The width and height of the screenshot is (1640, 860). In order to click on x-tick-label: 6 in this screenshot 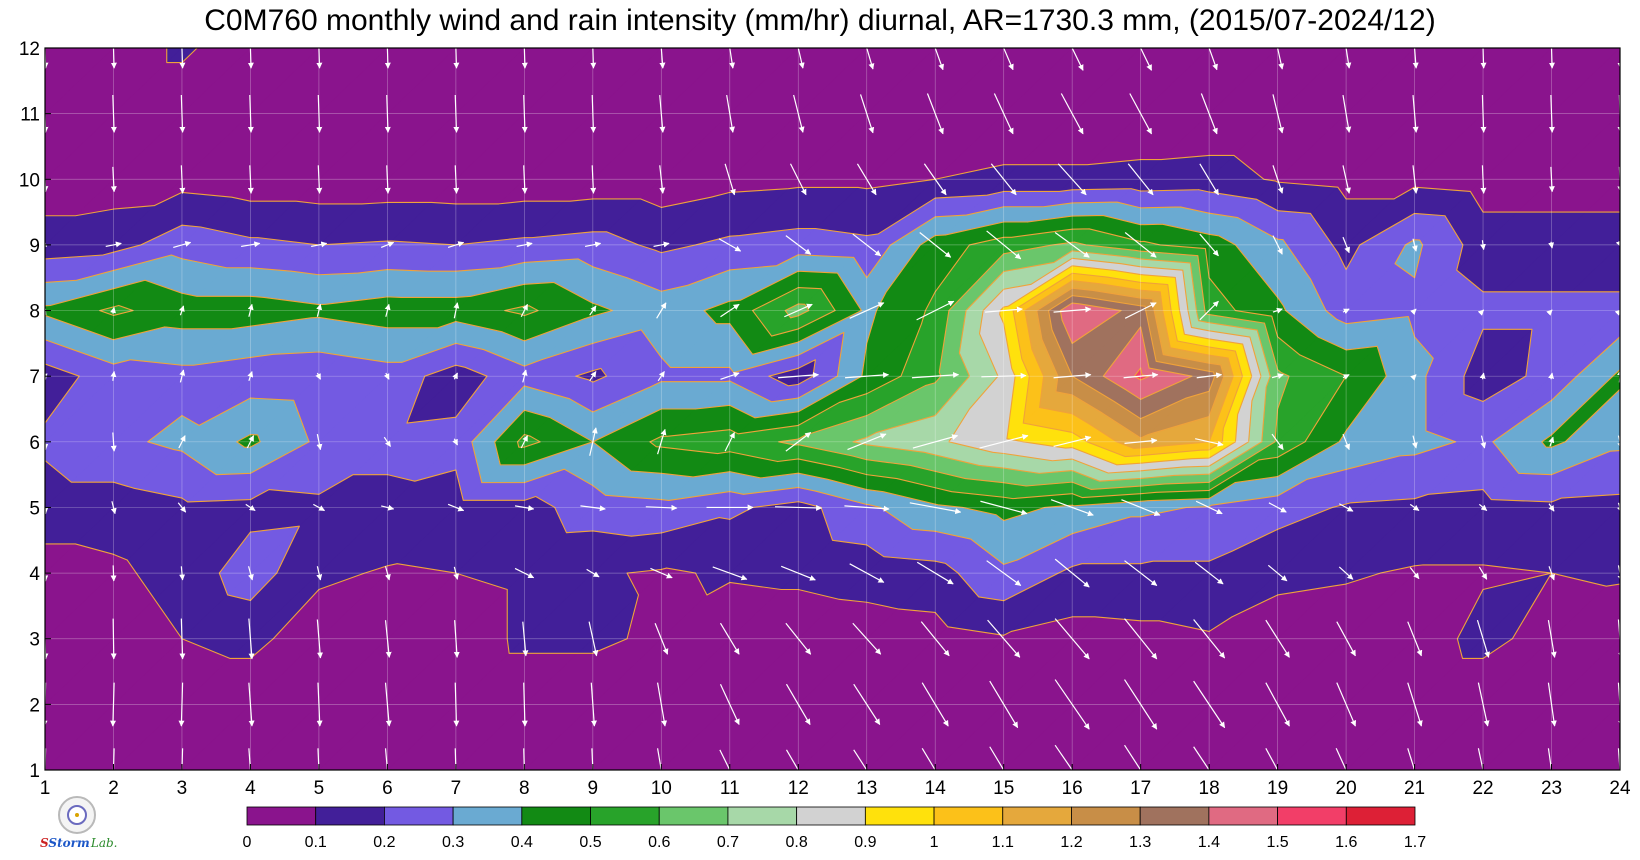, I will do `click(387, 788)`.